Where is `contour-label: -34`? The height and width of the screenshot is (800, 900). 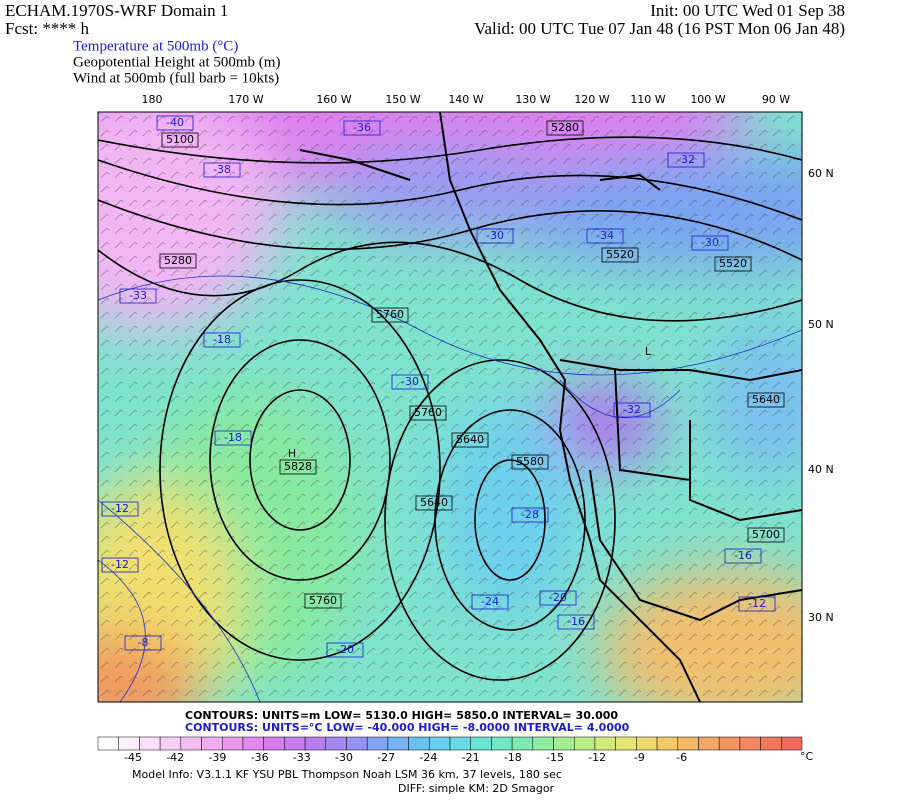 contour-label: -34 is located at coordinates (605, 235).